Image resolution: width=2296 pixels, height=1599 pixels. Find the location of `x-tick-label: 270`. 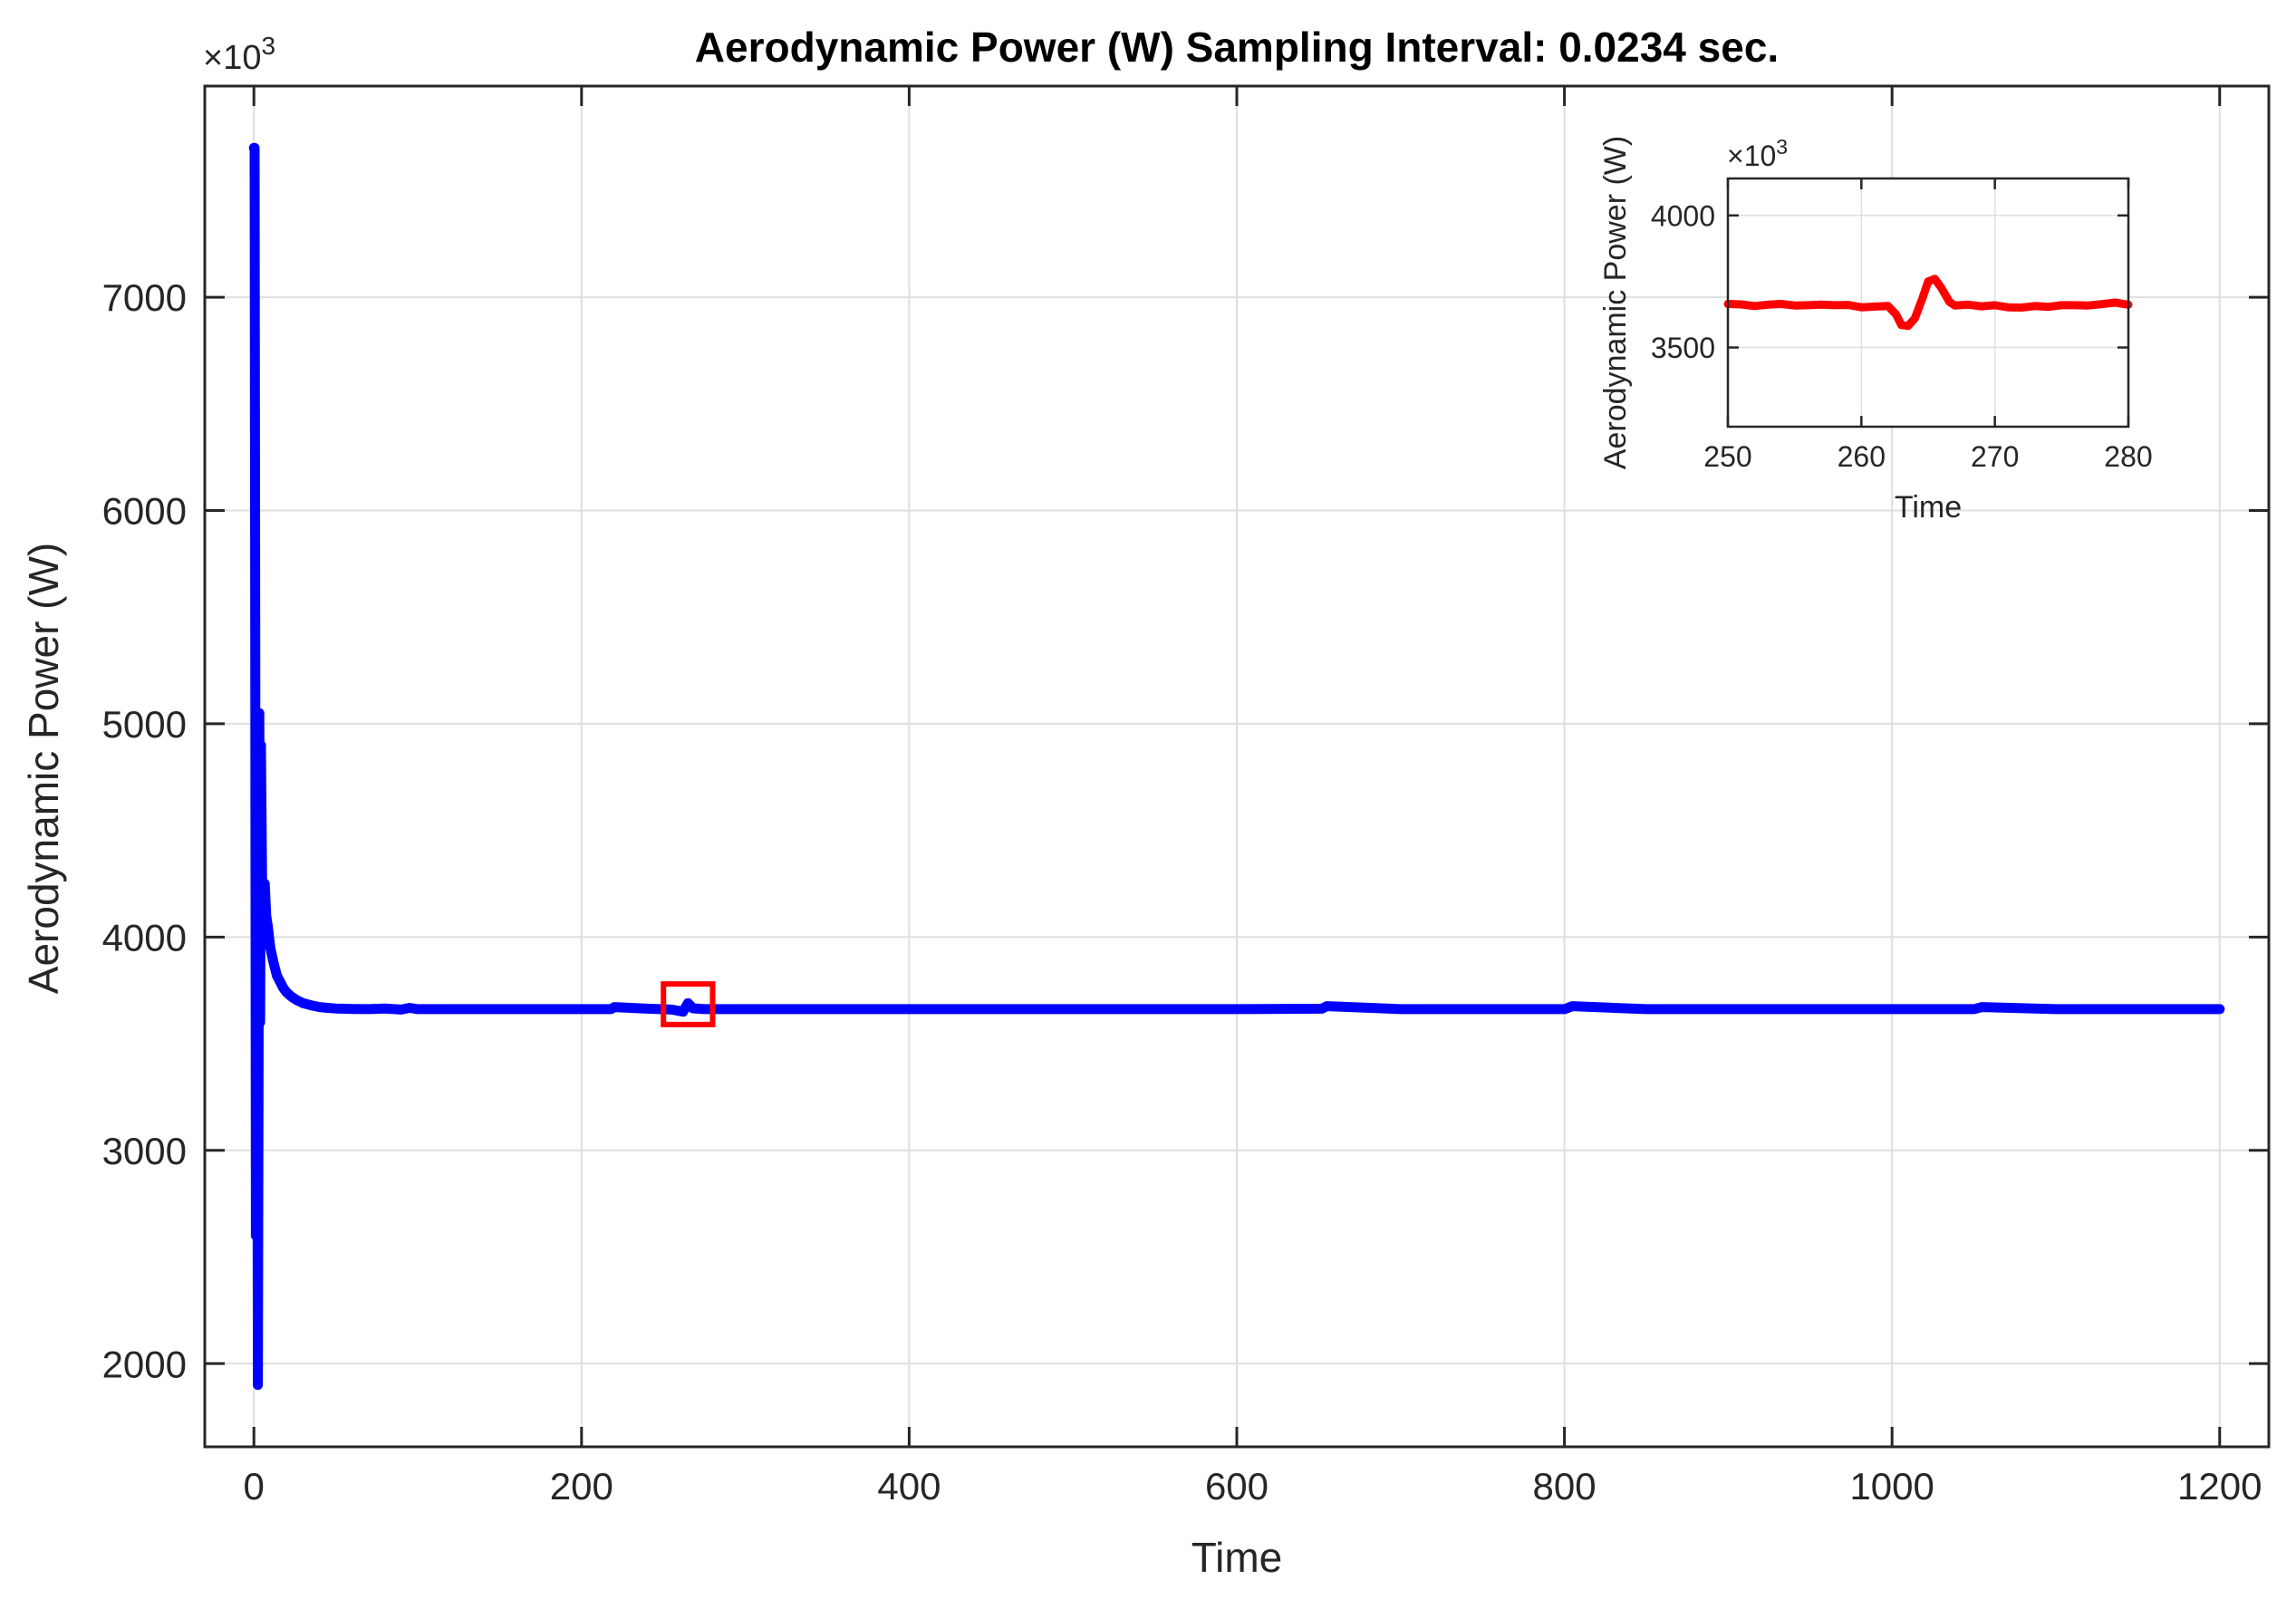

x-tick-label: 270 is located at coordinates (1995, 456).